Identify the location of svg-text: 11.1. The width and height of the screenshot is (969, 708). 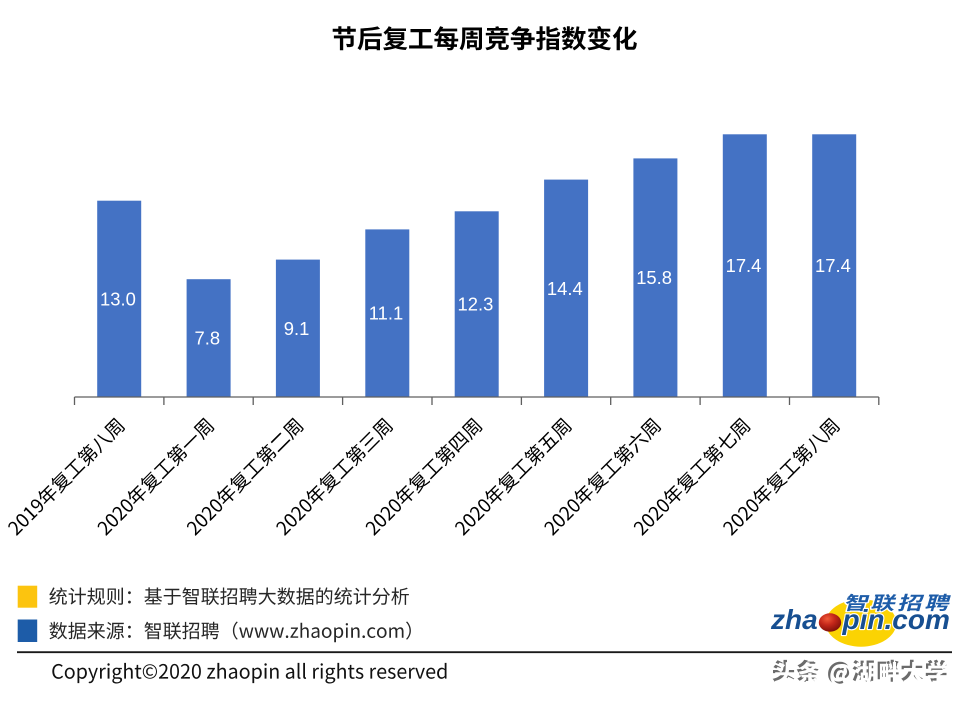
(386, 313).